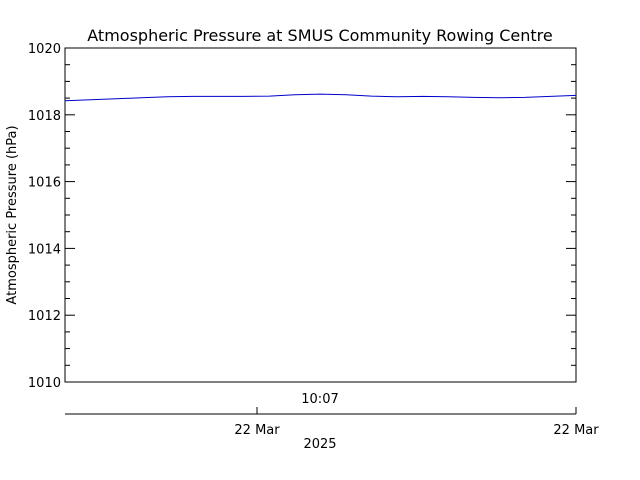 This screenshot has height=480, width=640. I want to click on pressure-series-line, so click(320, 97).